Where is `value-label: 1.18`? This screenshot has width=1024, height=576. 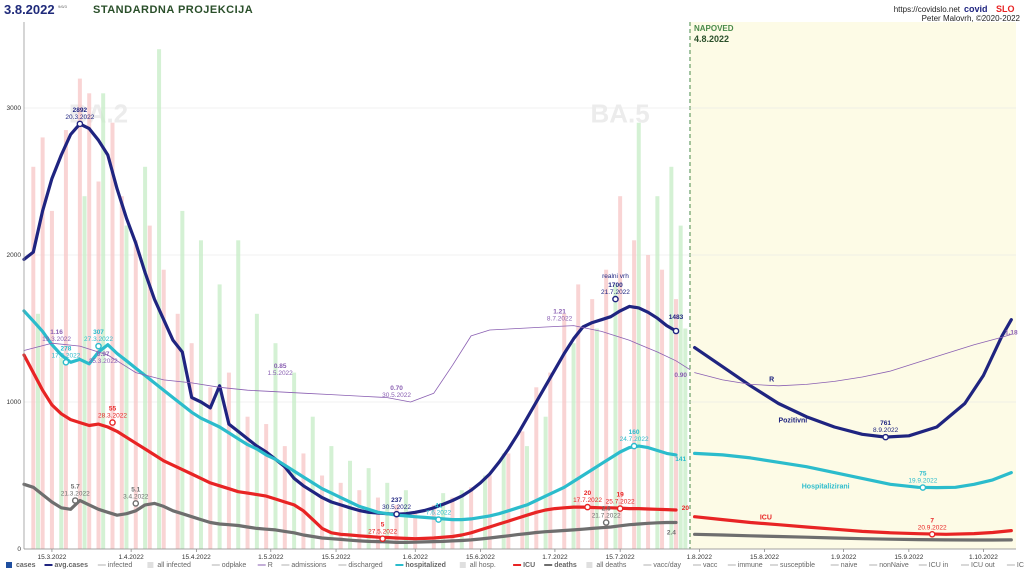
value-label: 1.18 is located at coordinates (1011, 332).